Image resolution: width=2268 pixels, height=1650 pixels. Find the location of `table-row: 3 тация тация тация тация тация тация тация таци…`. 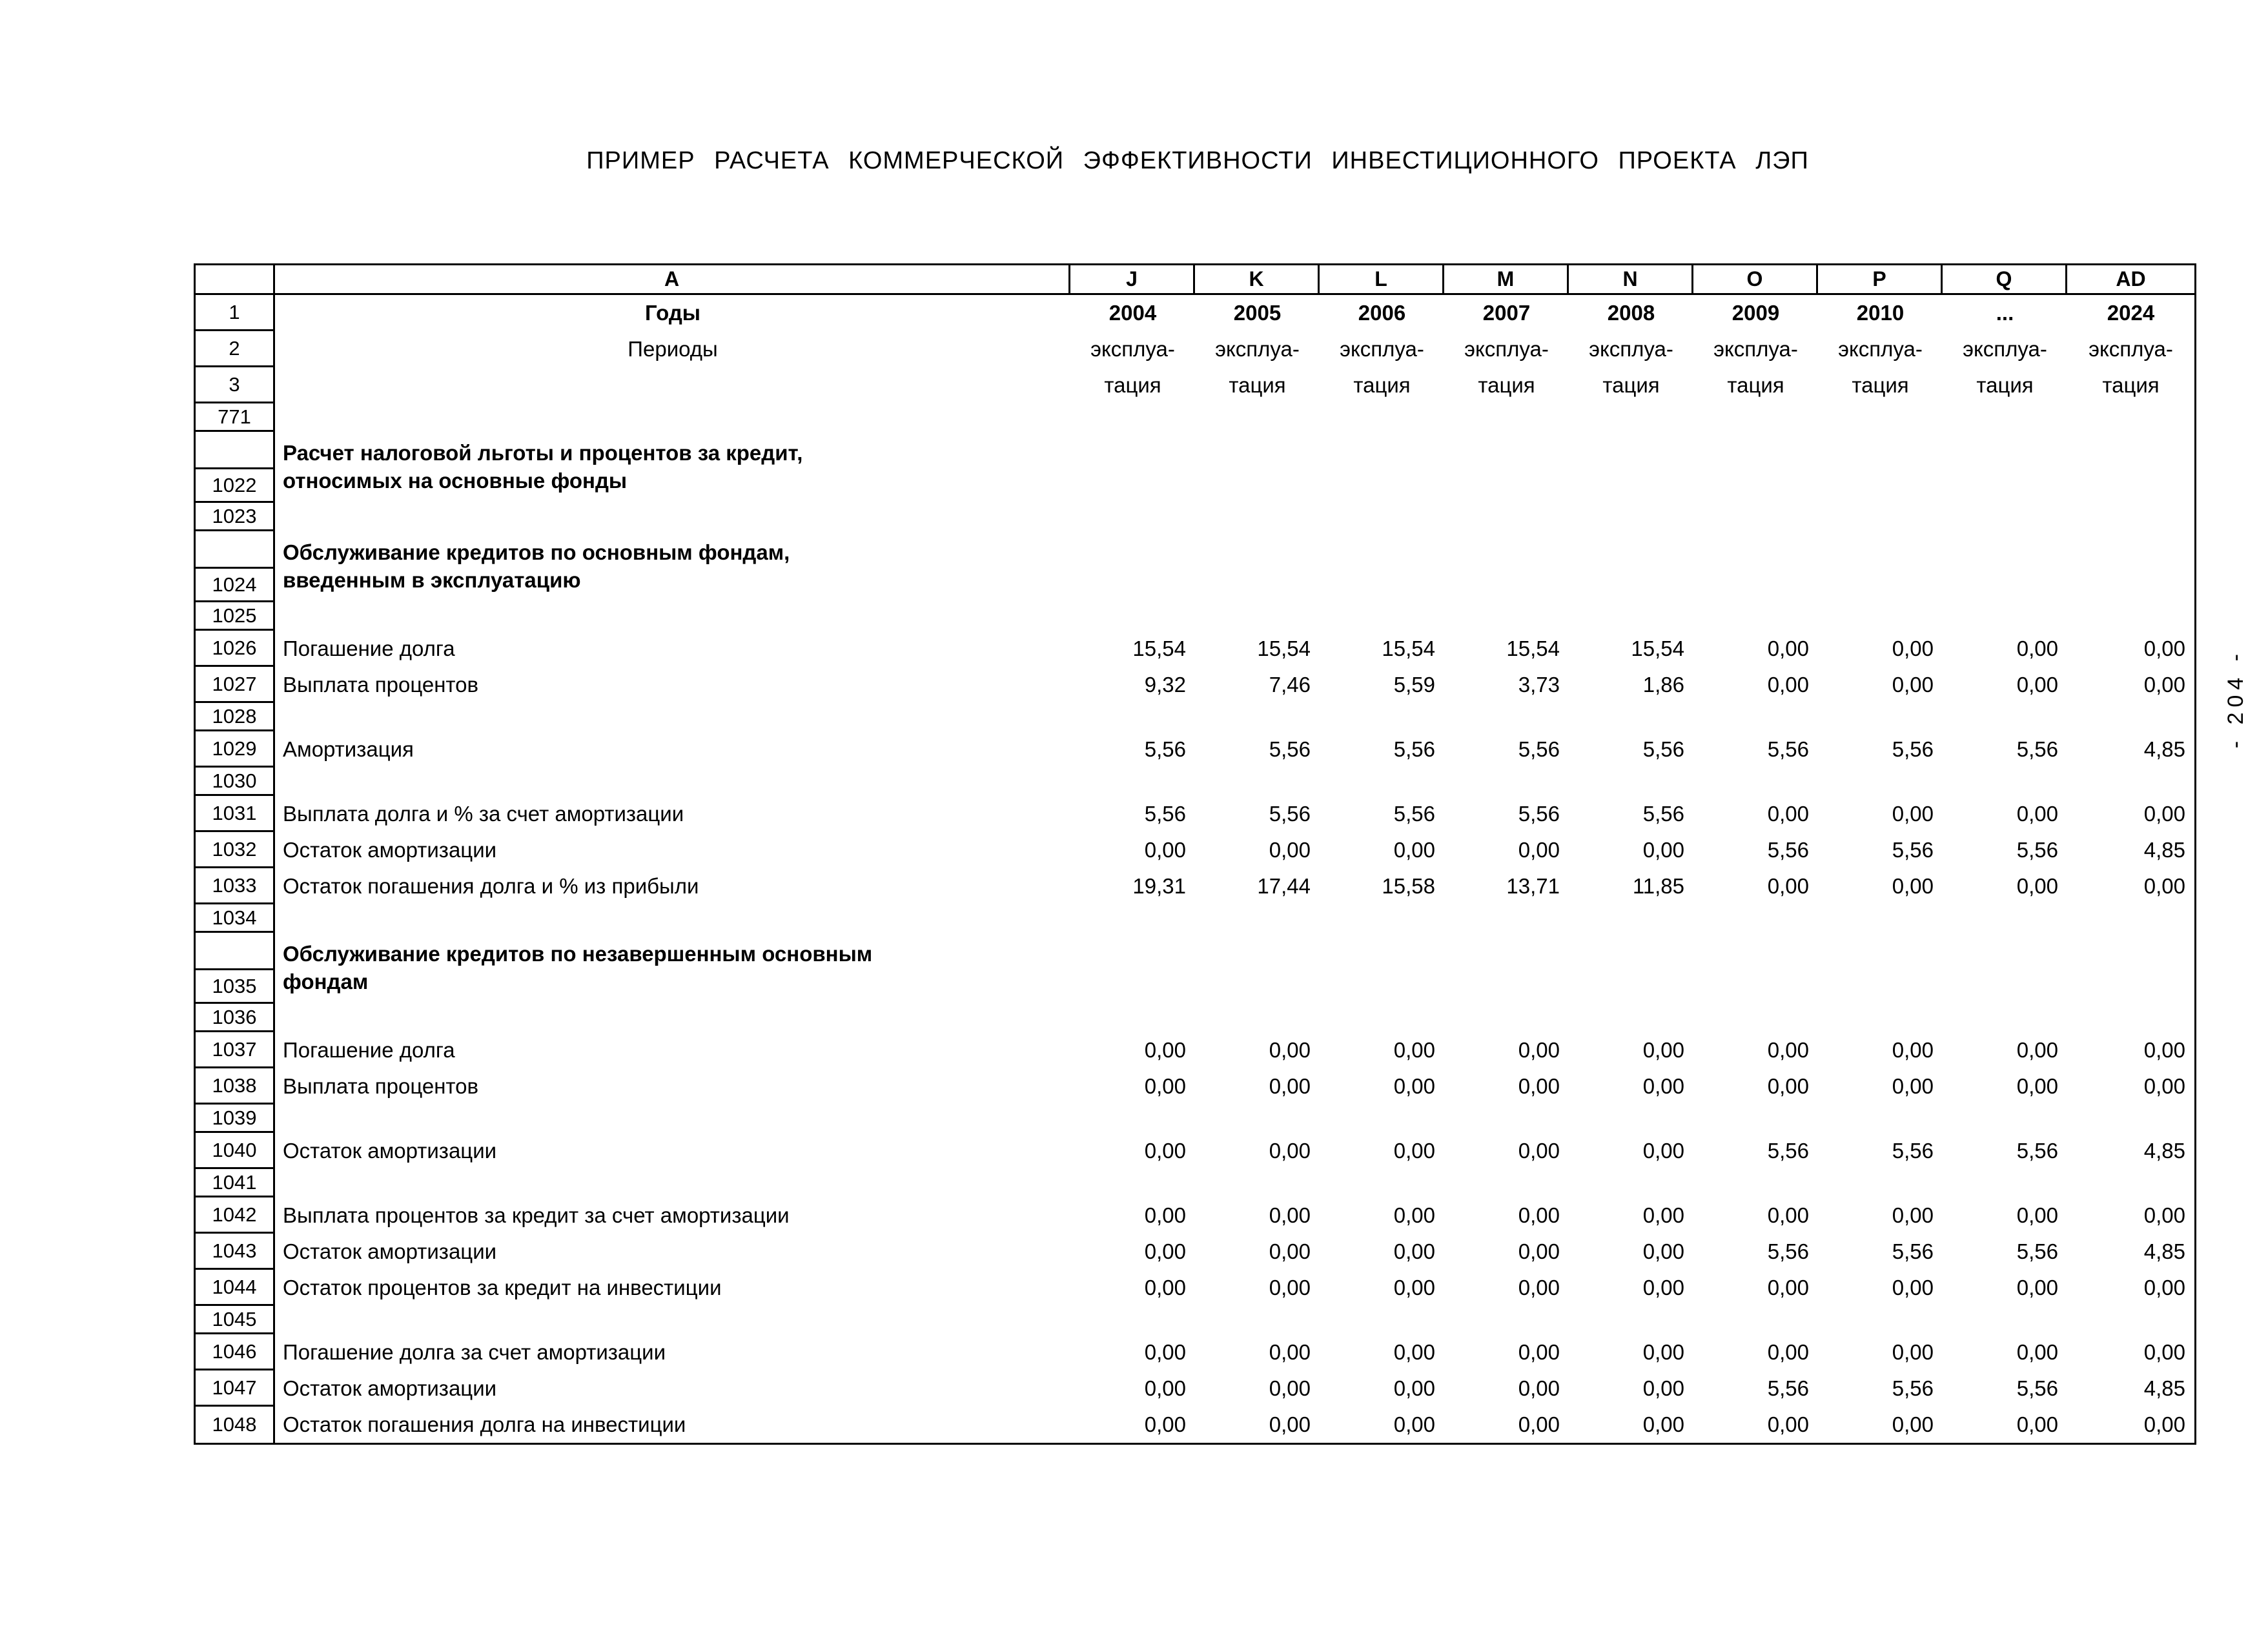

table-row: 3 тация тация тация тация тация тация тация таци… is located at coordinates (1195, 385).